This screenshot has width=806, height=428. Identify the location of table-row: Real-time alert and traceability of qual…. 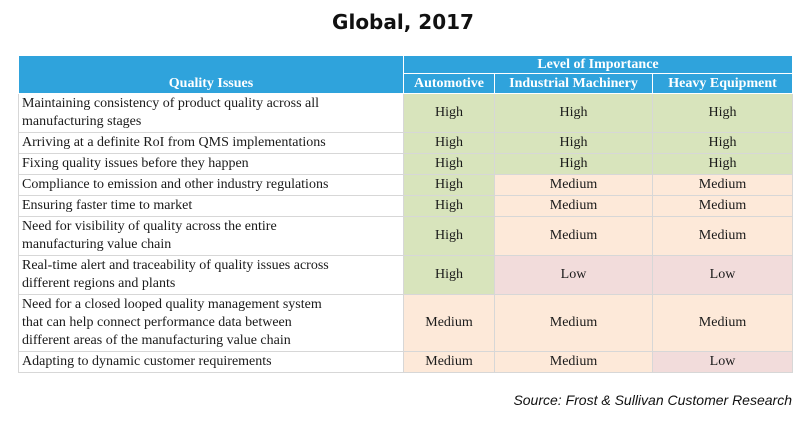
(406, 275).